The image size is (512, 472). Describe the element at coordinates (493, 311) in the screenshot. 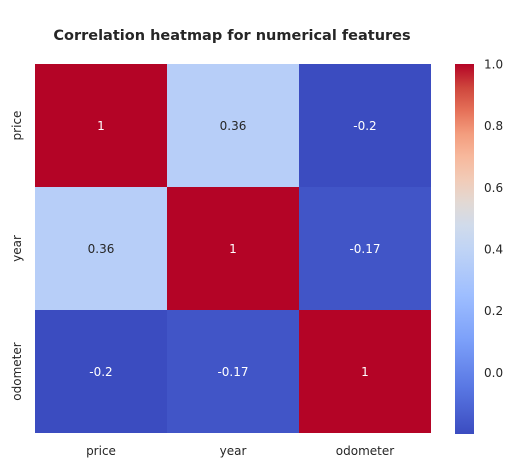

I see `colorbar-tick-0.2: 0.2` at that location.